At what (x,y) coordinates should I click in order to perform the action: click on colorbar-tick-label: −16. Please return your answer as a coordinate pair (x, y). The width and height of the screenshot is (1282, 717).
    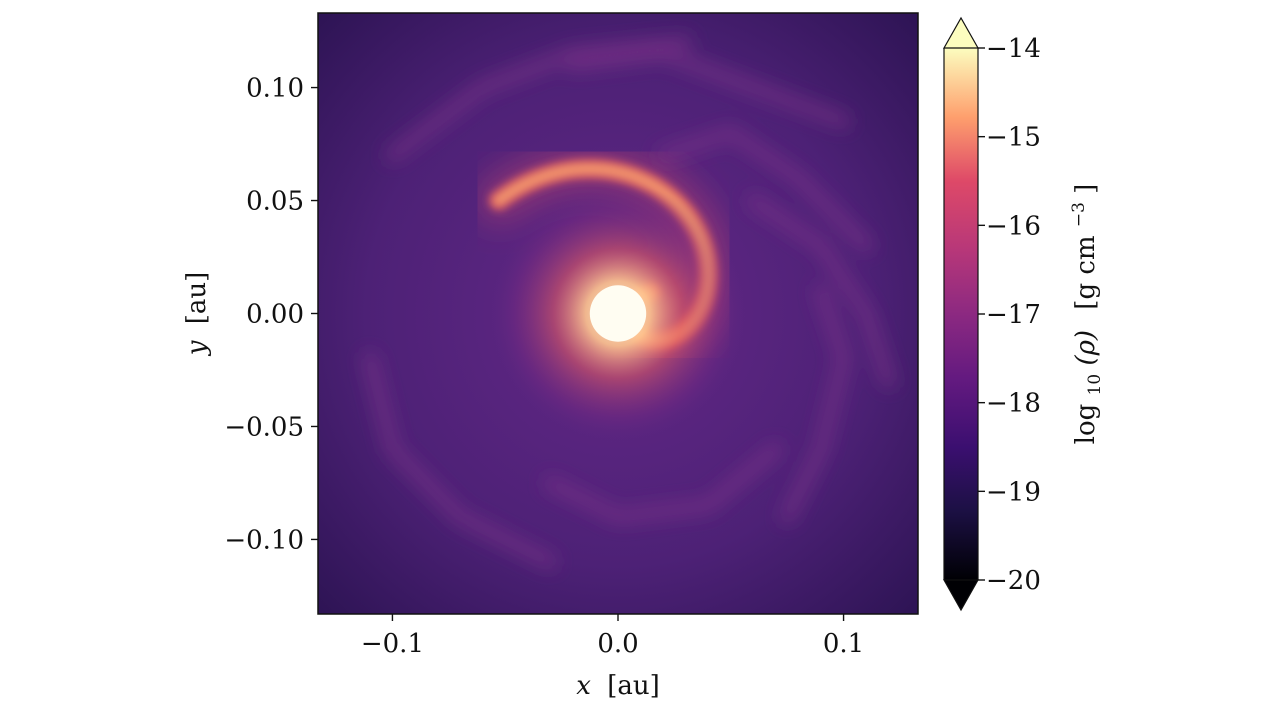
    Looking at the image, I should click on (1013, 226).